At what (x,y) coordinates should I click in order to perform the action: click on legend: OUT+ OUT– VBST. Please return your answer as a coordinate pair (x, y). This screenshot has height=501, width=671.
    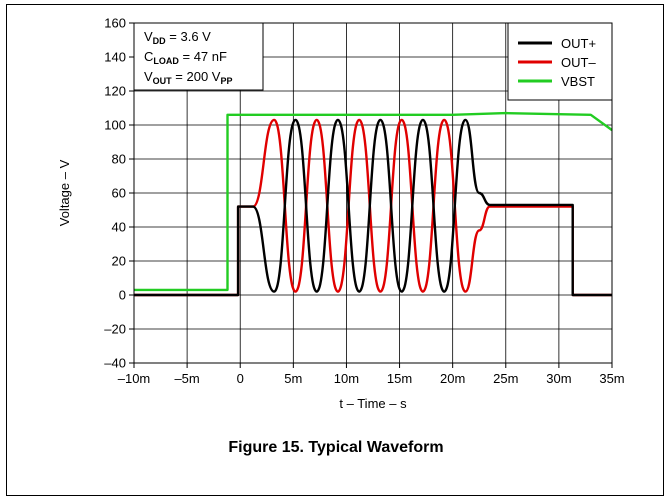
    Looking at the image, I should click on (560, 61).